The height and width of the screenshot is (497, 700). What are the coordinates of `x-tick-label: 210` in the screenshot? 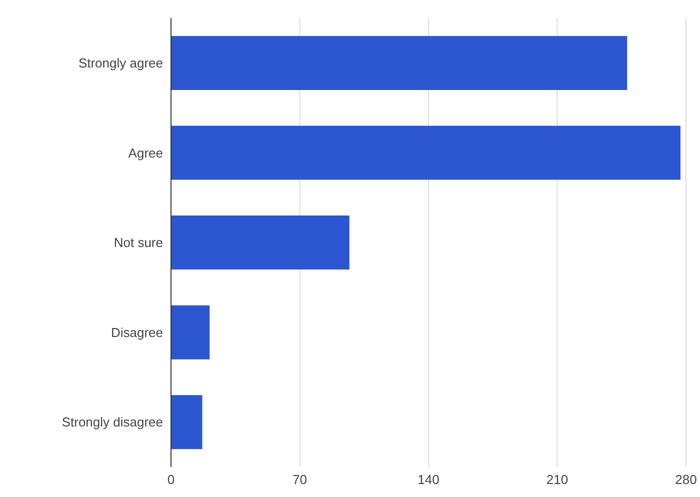 It's located at (557, 480).